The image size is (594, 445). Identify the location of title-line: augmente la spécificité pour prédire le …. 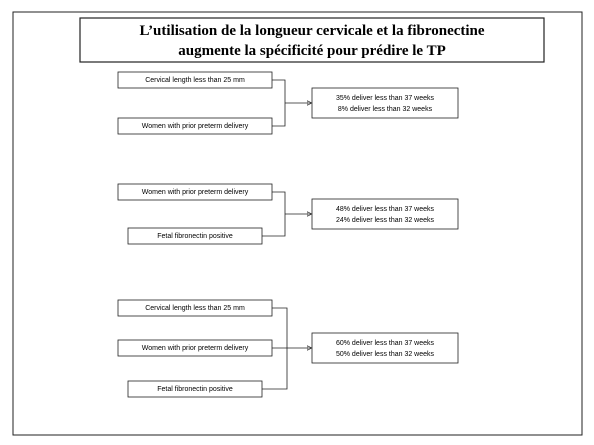
(311, 51).